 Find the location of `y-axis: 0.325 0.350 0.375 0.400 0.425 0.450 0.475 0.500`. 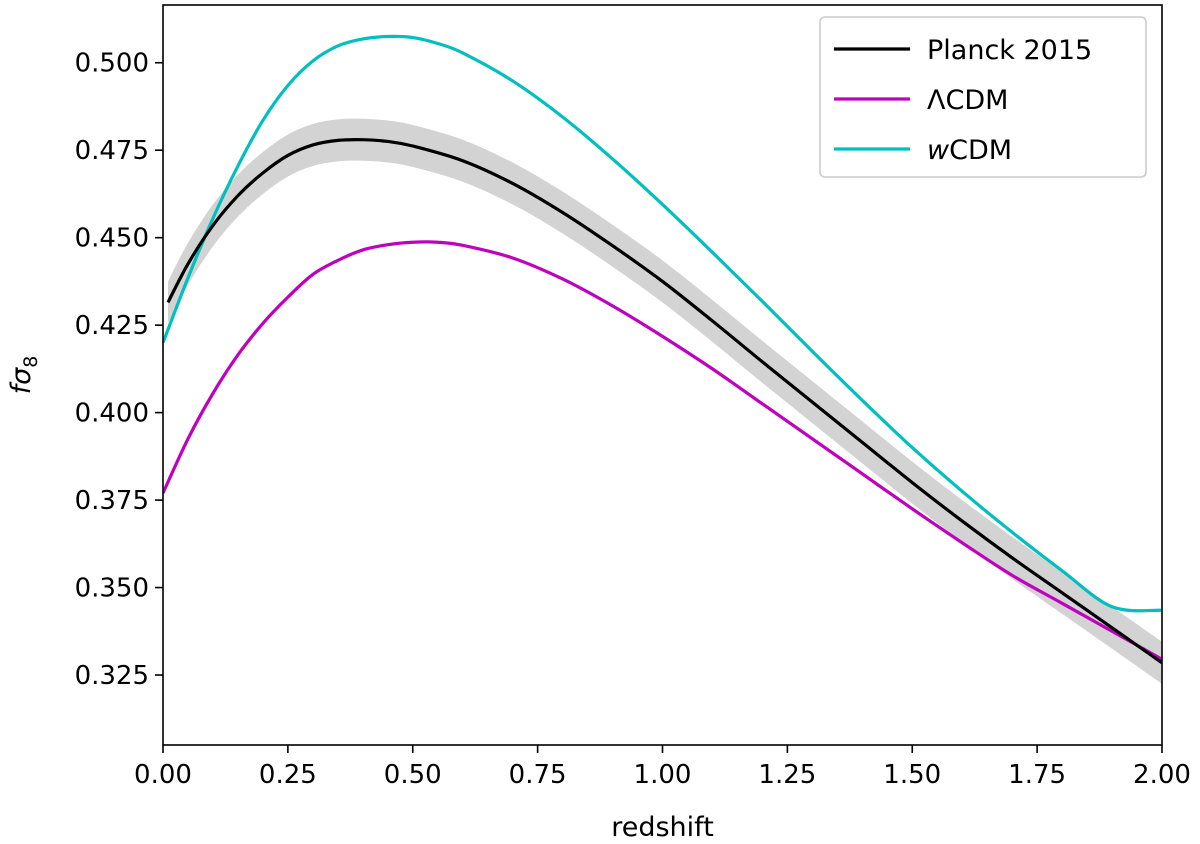

y-axis: 0.325 0.350 0.375 0.400 0.425 0.450 0.475 0.500 is located at coordinates (119, 370).